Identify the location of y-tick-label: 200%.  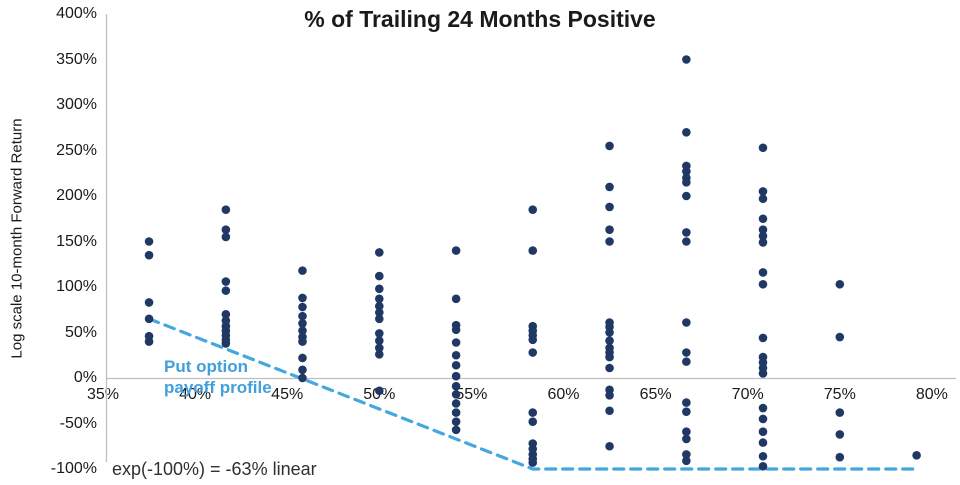
(76, 195).